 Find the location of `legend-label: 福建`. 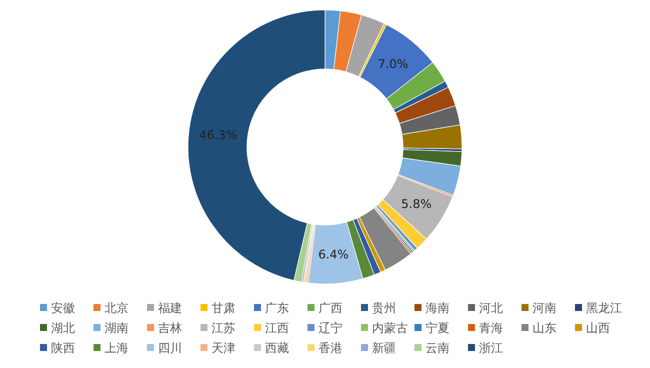

legend-label: 福建 is located at coordinates (170, 308).